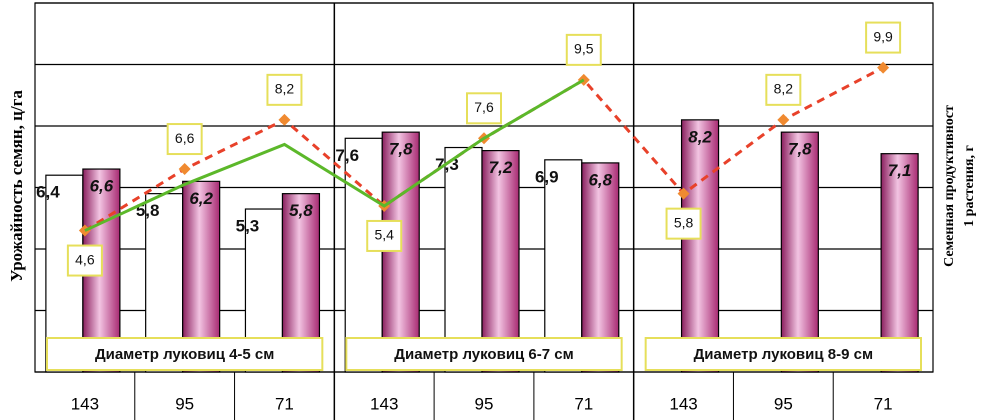  I want to click on data-label: 7,1, so click(900, 170).